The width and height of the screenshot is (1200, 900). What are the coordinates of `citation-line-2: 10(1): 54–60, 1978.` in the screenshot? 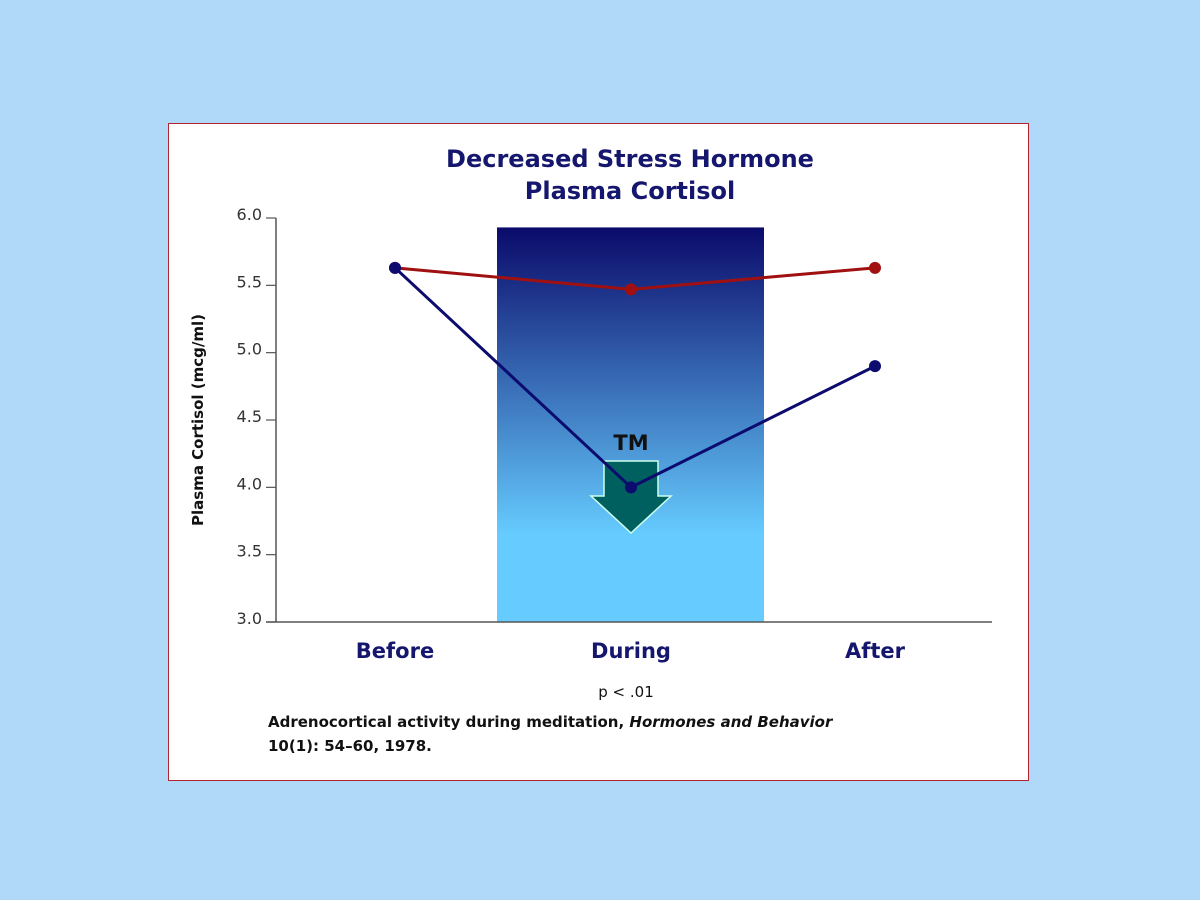 It's located at (350, 746).